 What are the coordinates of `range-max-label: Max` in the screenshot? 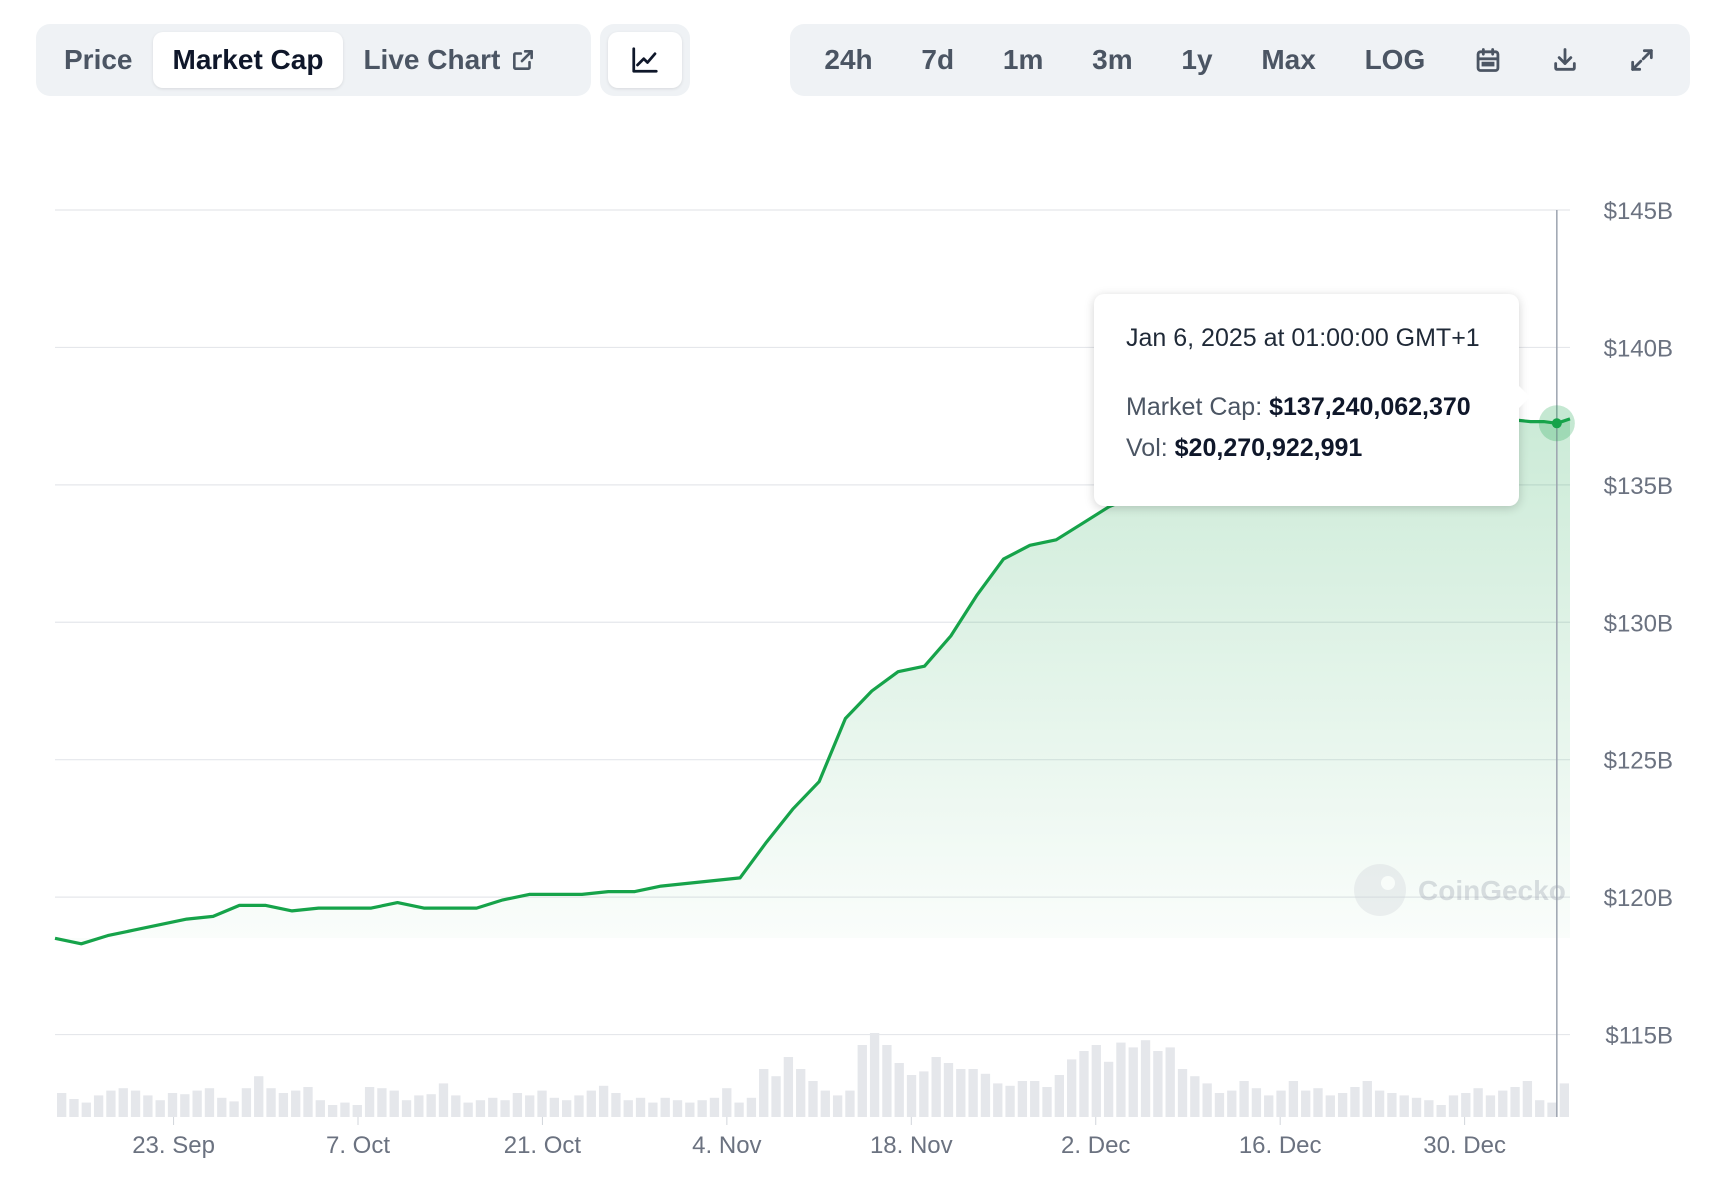 It's located at (1288, 59).